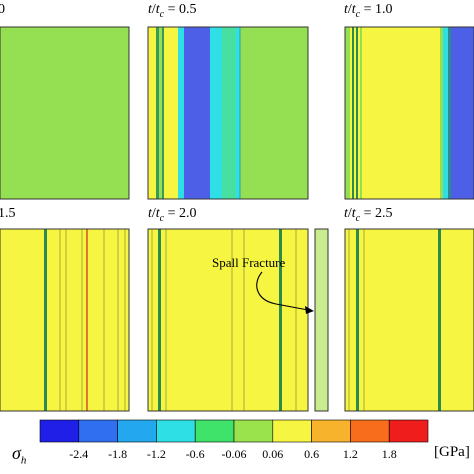 This screenshot has height=474, width=474. I want to click on colorbar-tick-label: -1.8, so click(117, 454).